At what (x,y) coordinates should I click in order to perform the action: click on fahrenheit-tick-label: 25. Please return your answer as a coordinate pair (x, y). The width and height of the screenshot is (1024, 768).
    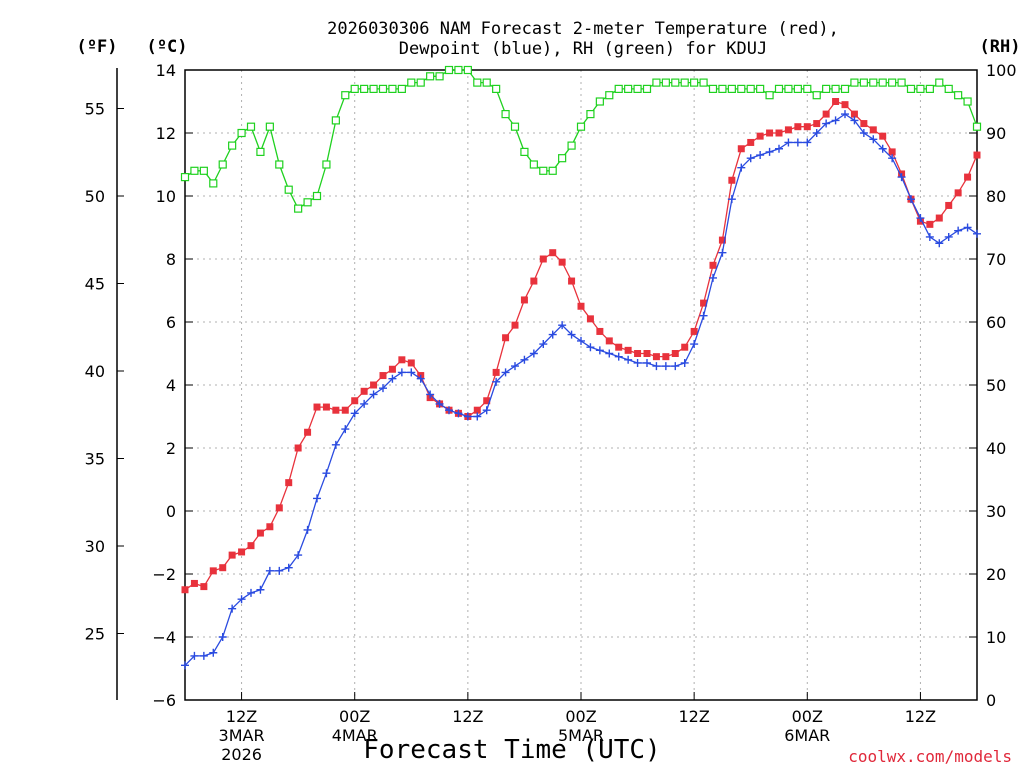
    Looking at the image, I should click on (95, 634).